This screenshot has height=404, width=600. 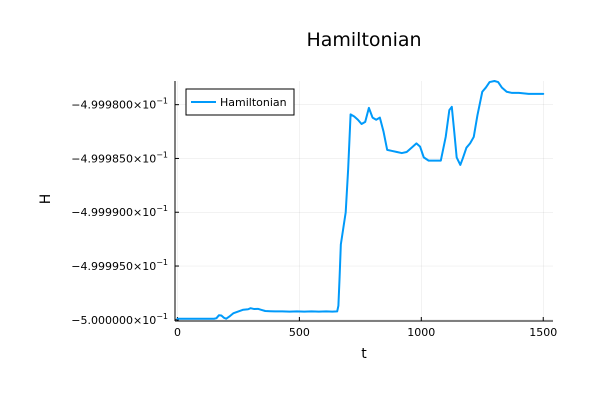 What do you see at coordinates (113, 212) in the screenshot?
I see `y-tick-mantissa: −4.999900×10` at bounding box center [113, 212].